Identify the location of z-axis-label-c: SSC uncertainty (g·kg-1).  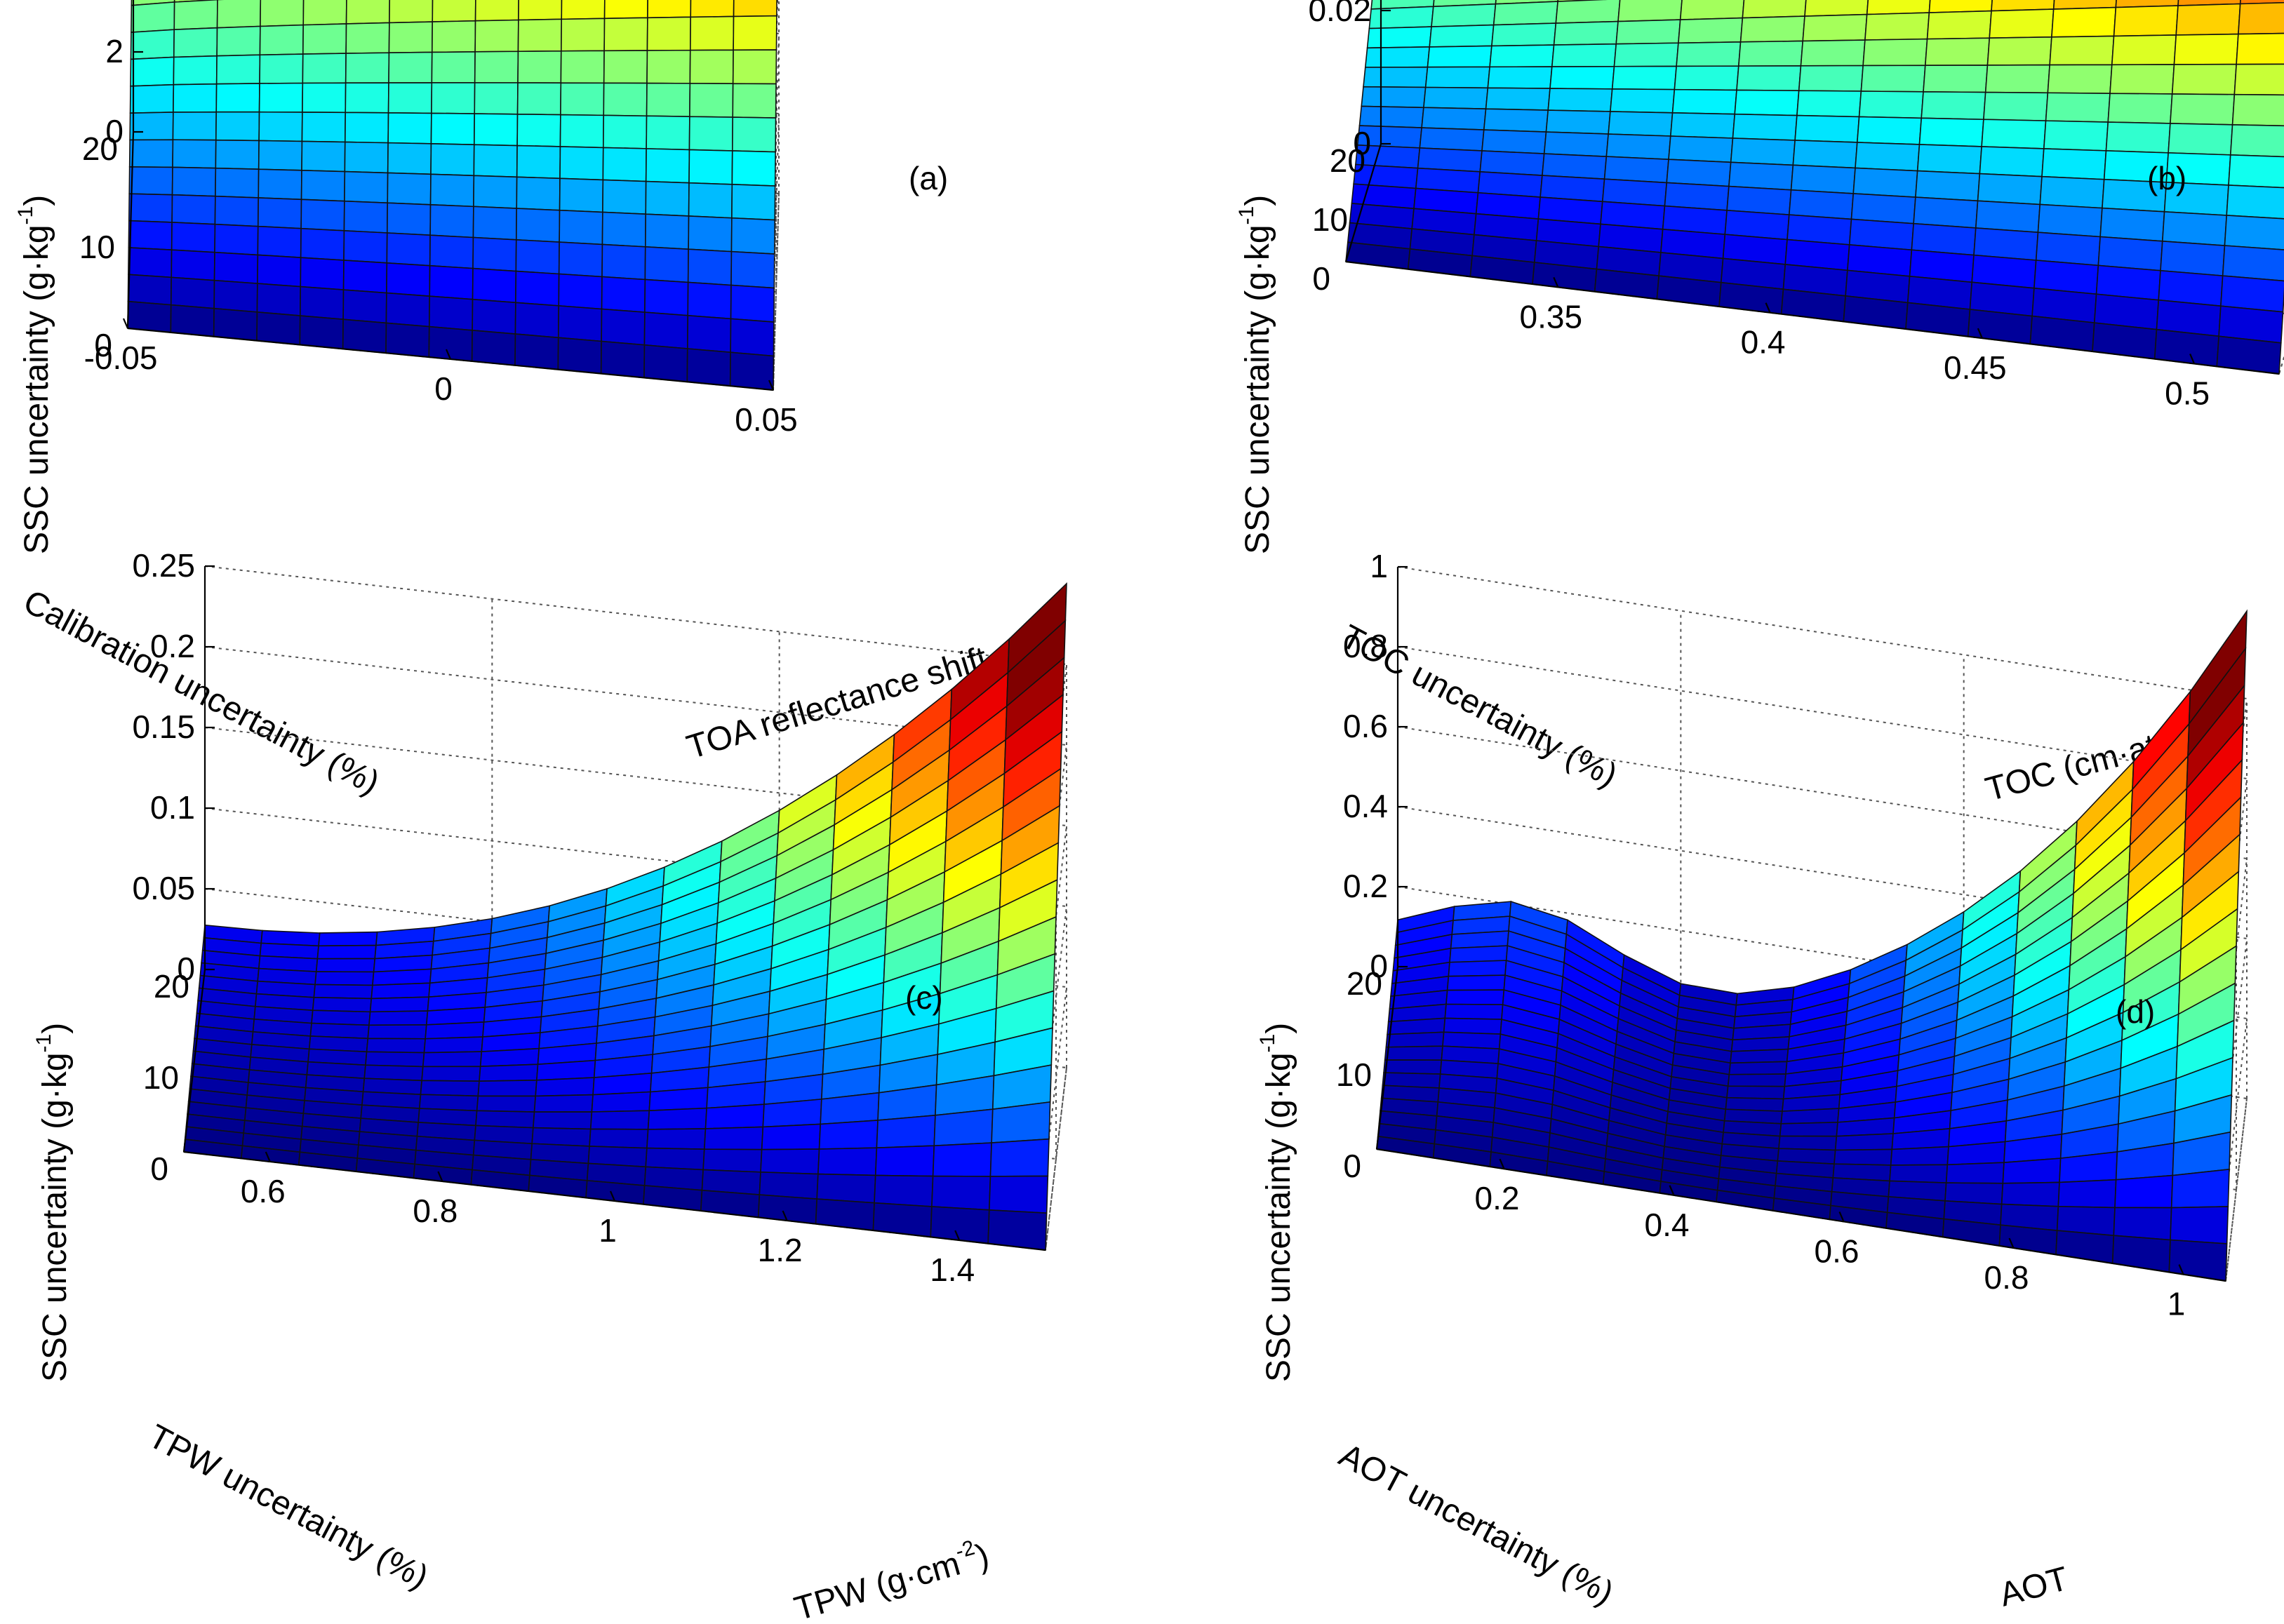
(53, 1202).